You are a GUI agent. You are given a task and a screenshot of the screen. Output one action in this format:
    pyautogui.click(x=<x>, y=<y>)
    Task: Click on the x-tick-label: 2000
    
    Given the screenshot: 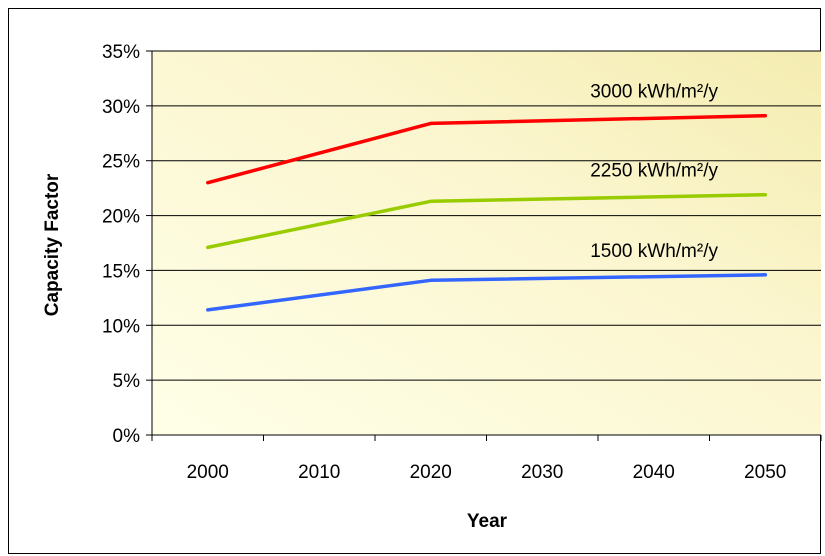 What is the action you would take?
    pyautogui.click(x=208, y=472)
    